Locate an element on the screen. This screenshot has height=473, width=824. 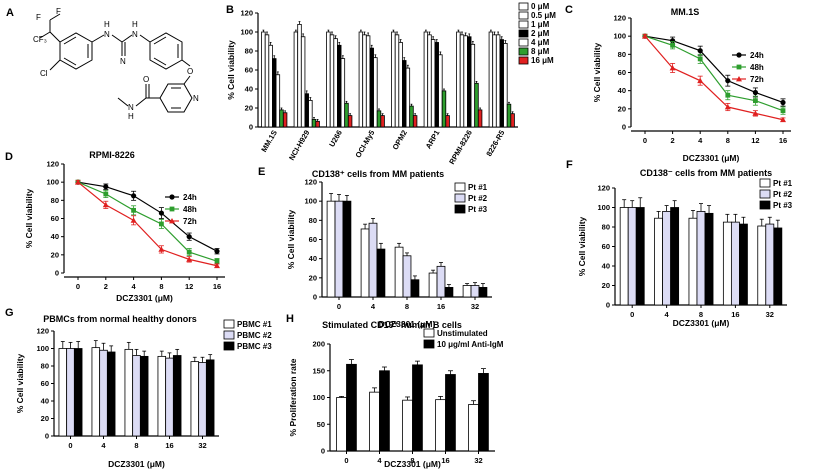
cf3-label-top: F is located at coordinates (58, 11).